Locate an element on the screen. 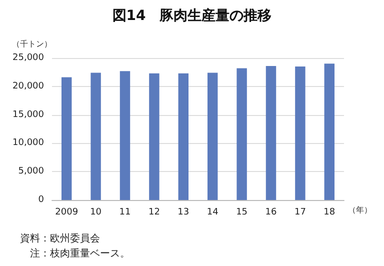  y-tick-label: 5,000 is located at coordinates (31, 171).